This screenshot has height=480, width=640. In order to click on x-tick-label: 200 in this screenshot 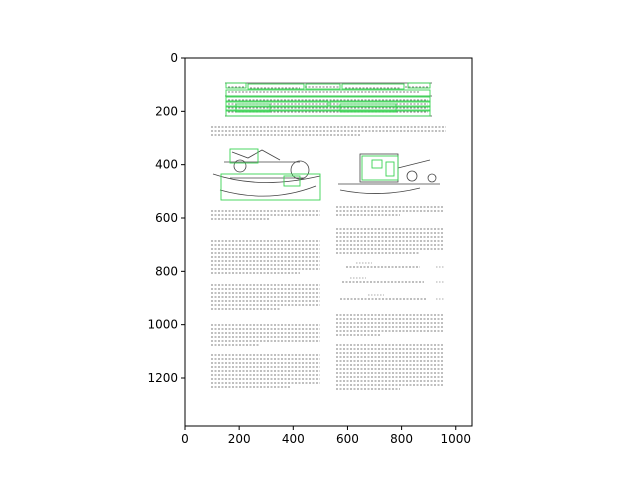, I will do `click(239, 439)`.